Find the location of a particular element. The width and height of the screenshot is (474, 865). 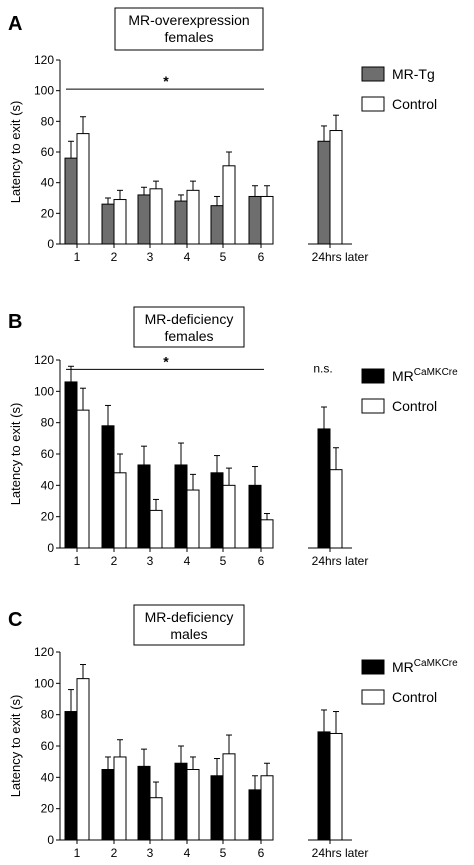

title-line: MR-deficiency is located at coordinates (189, 617).